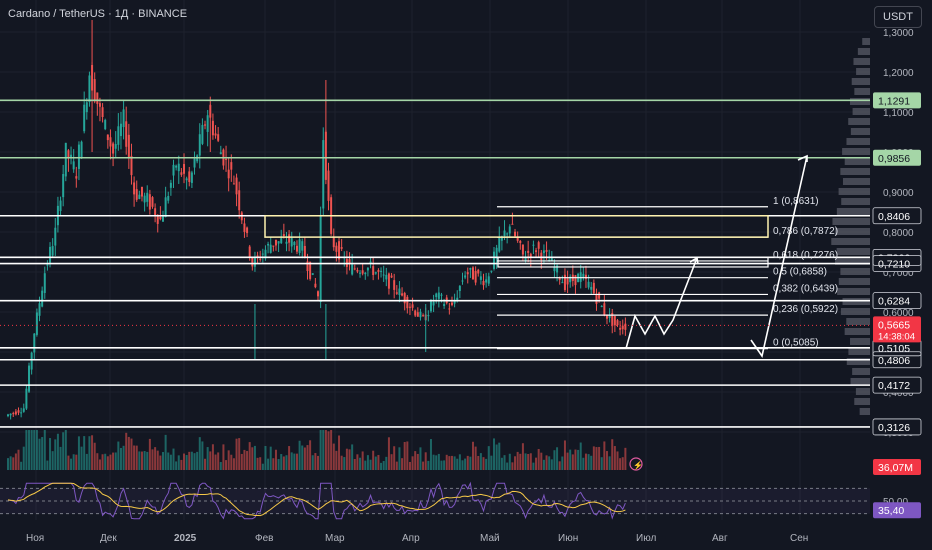 This screenshot has width=932, height=550. I want to click on forecast-arrowhead, so click(694, 260).